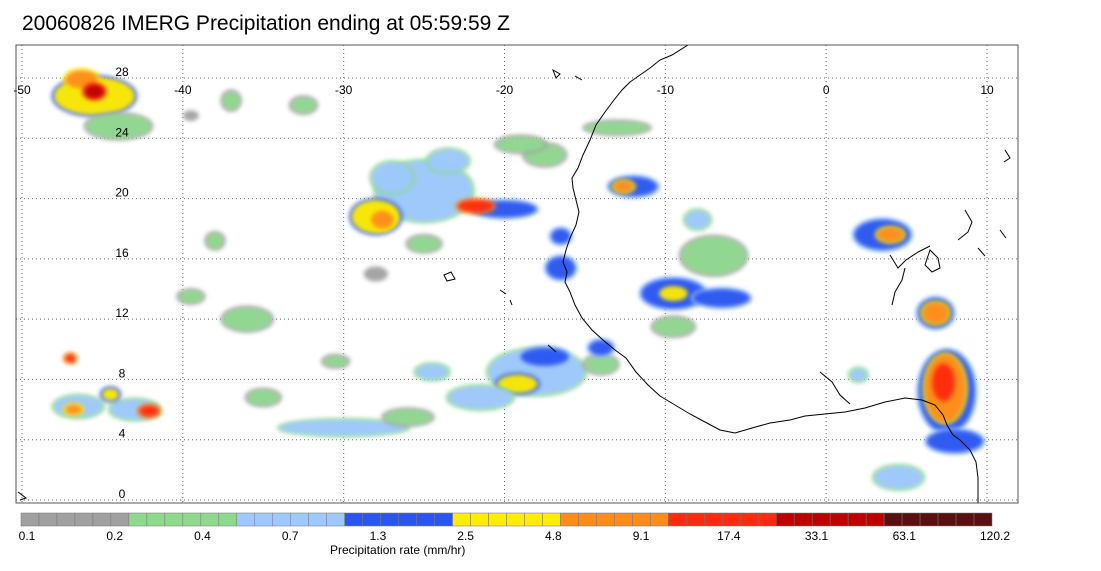  I want to click on lake-chad, so click(932, 261).